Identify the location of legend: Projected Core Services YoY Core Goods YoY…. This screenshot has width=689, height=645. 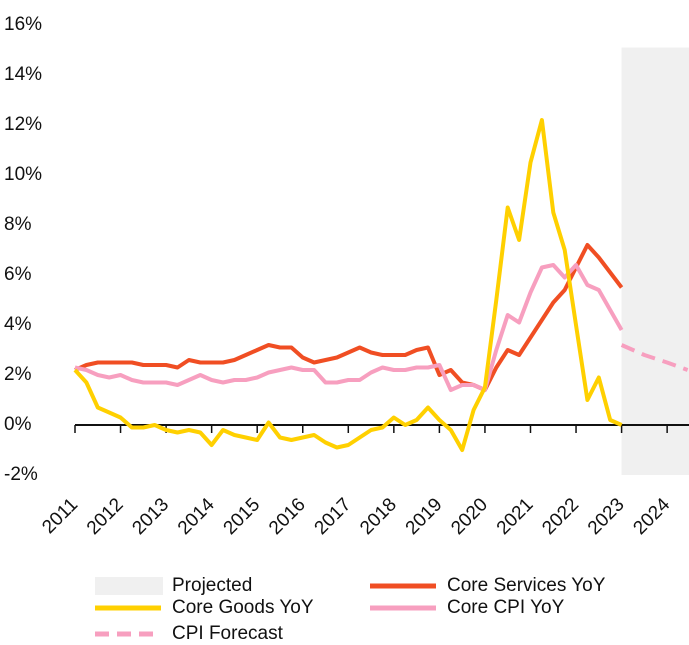
(350, 609).